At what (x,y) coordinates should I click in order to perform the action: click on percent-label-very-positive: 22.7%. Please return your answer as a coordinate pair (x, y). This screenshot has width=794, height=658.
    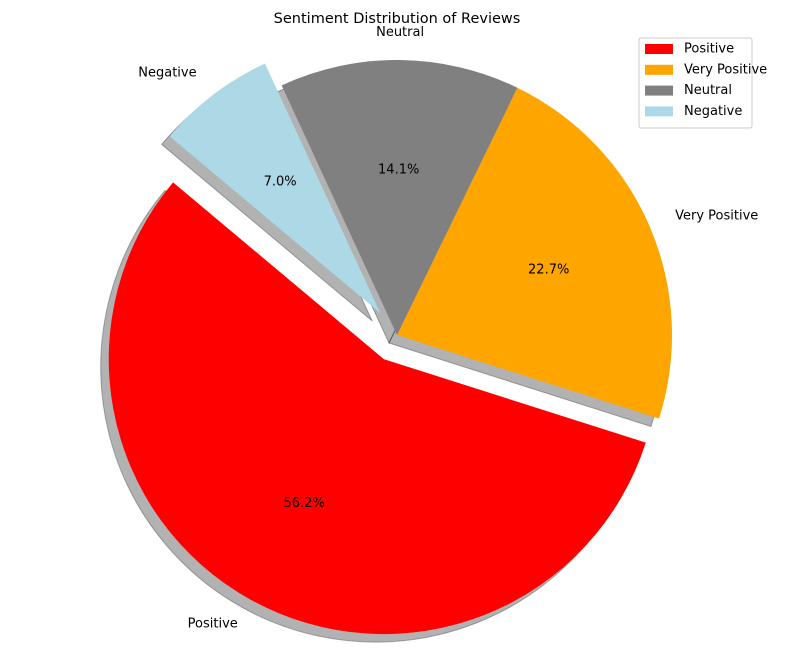
    Looking at the image, I should click on (548, 270).